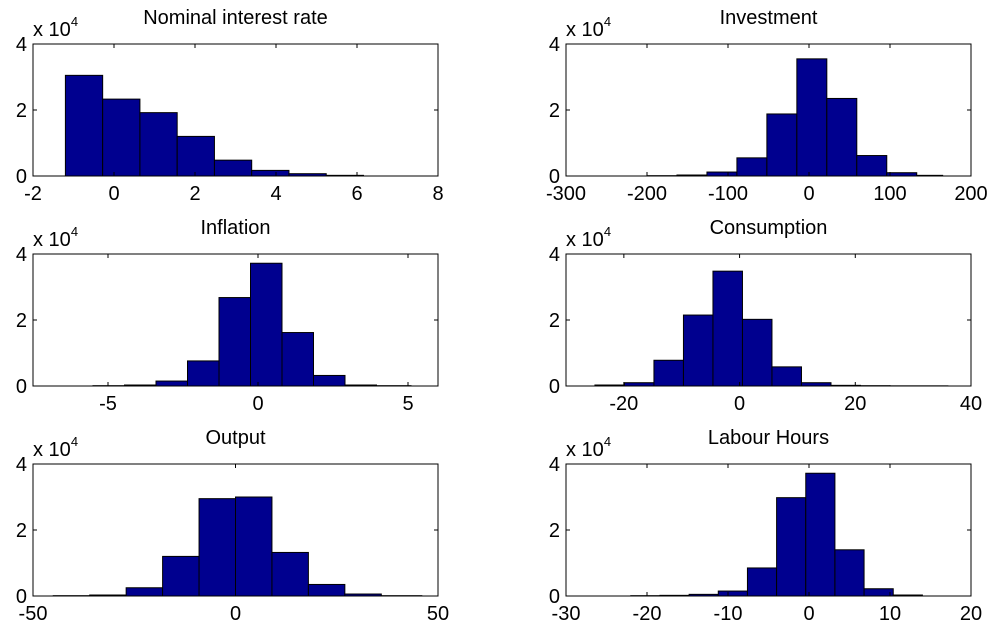  I want to click on panel-labour-hours: x 104 Labour Hours -30 -20 -10 0 10 20 0 2 4, so click(765, 526).